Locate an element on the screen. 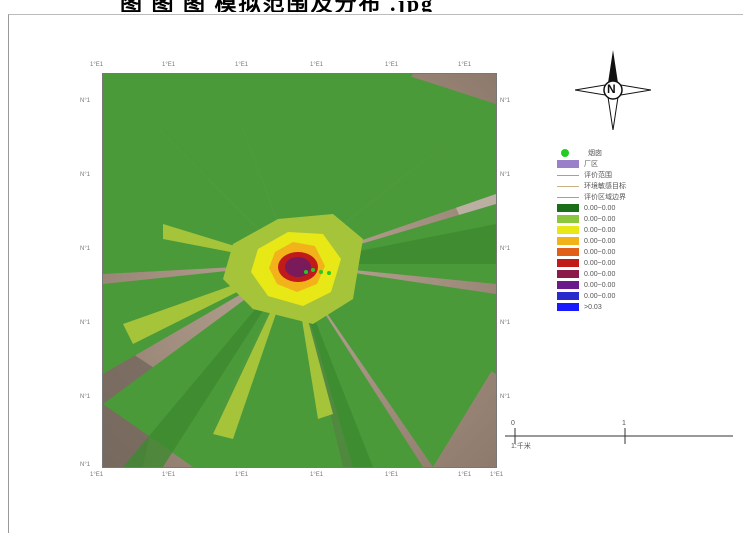 Image resolution: width=751 pixels, height=533 pixels. legend-label: 环境敏感目标 is located at coordinates (605, 186).